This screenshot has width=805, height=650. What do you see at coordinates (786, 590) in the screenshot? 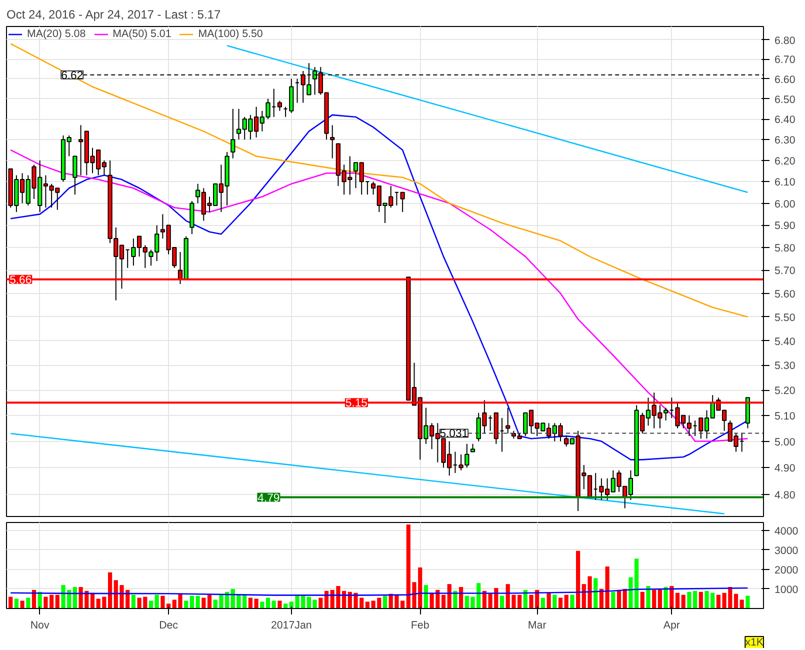
I see `y-tick-label: 1000` at bounding box center [786, 590].